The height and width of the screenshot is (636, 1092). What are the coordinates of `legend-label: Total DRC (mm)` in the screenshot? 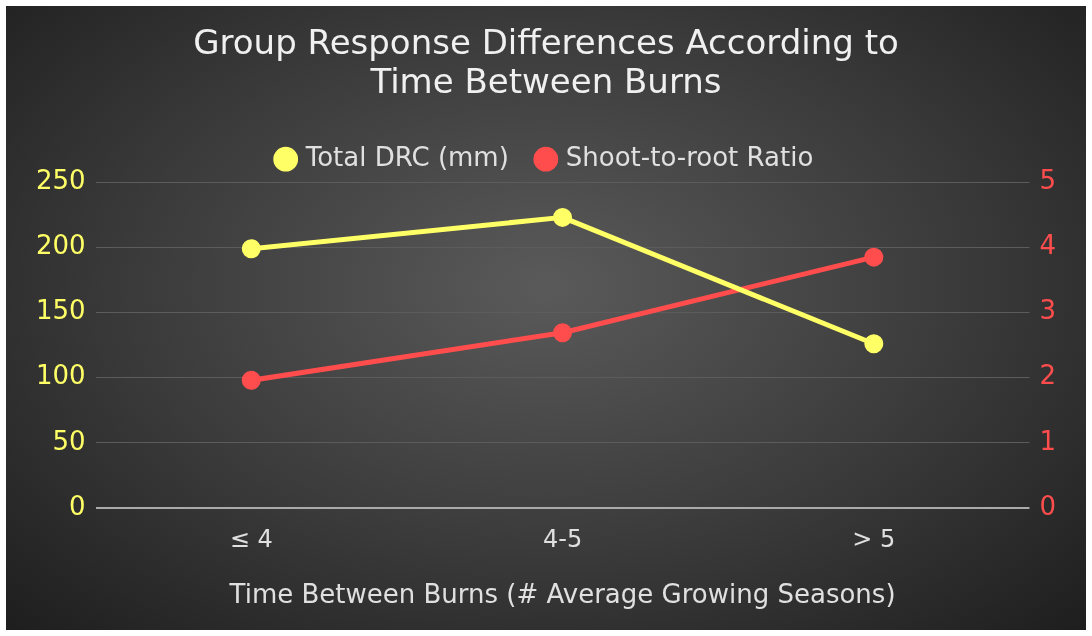 It's located at (406, 156).